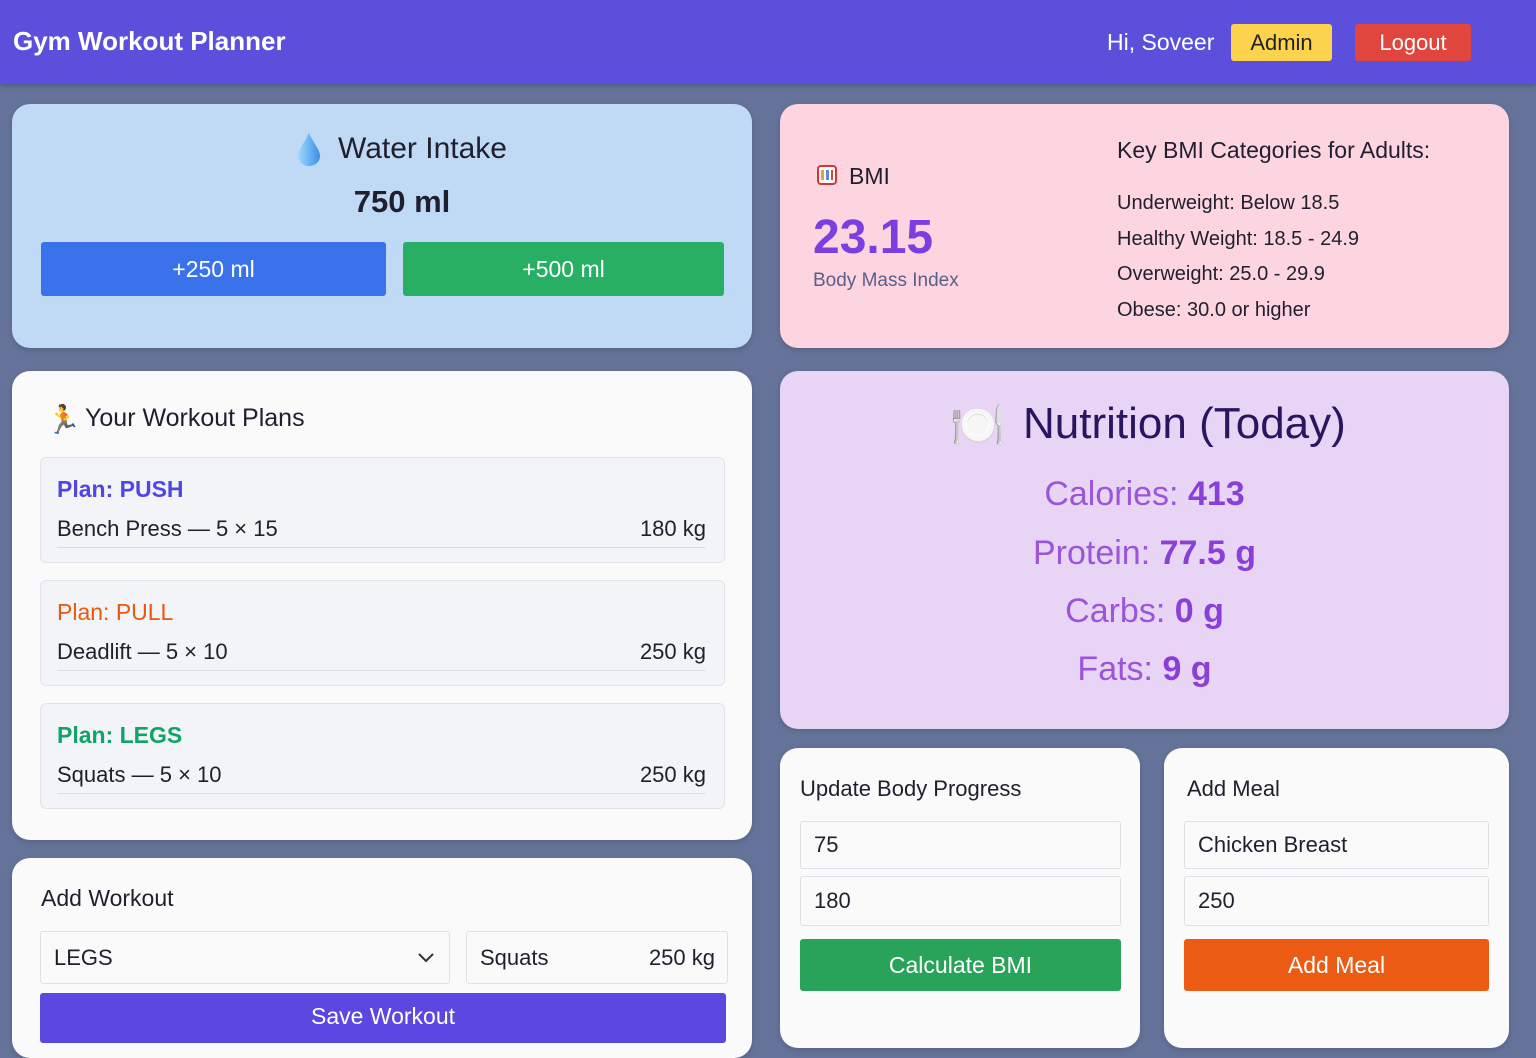 This screenshot has height=1058, width=1536. What do you see at coordinates (873, 237) in the screenshot?
I see `bmi-value: 23.15` at bounding box center [873, 237].